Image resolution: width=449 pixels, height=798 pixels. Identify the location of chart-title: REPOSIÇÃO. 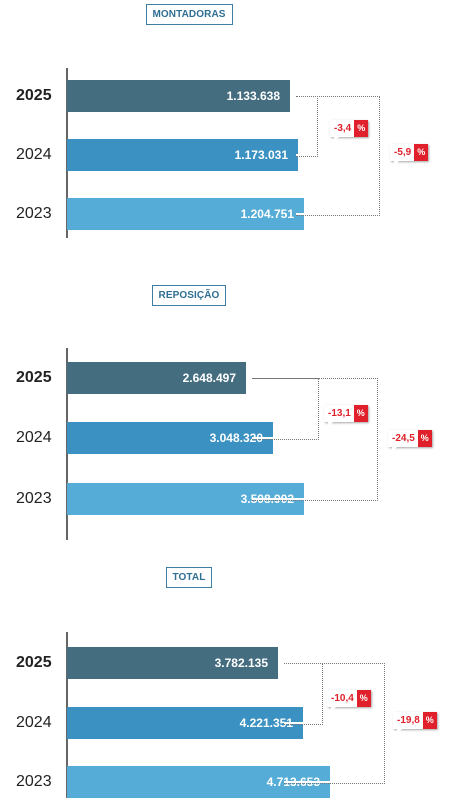
(189, 295).